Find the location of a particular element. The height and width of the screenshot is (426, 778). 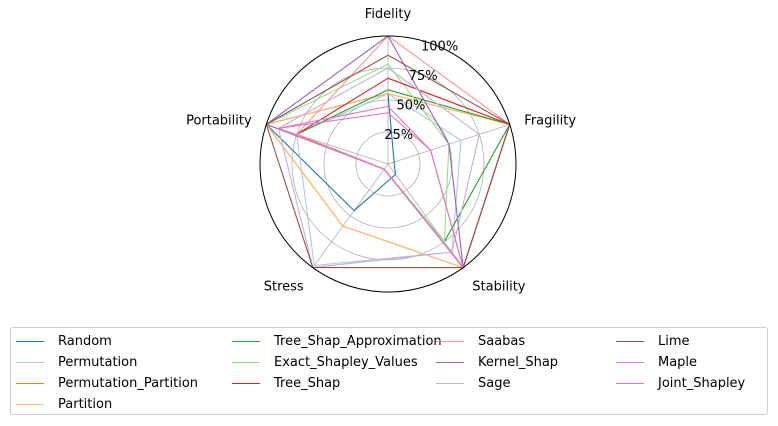

legend-label: Partition is located at coordinates (85, 404).